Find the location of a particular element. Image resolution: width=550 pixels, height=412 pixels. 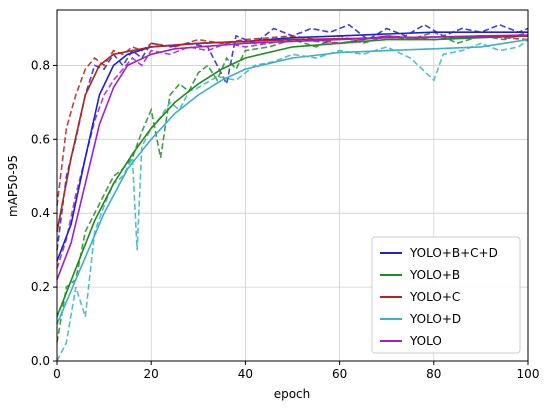

legend: YOLO+B+C+D YOLO+B YOLO+C YOLO+D YOLO is located at coordinates (446, 295).